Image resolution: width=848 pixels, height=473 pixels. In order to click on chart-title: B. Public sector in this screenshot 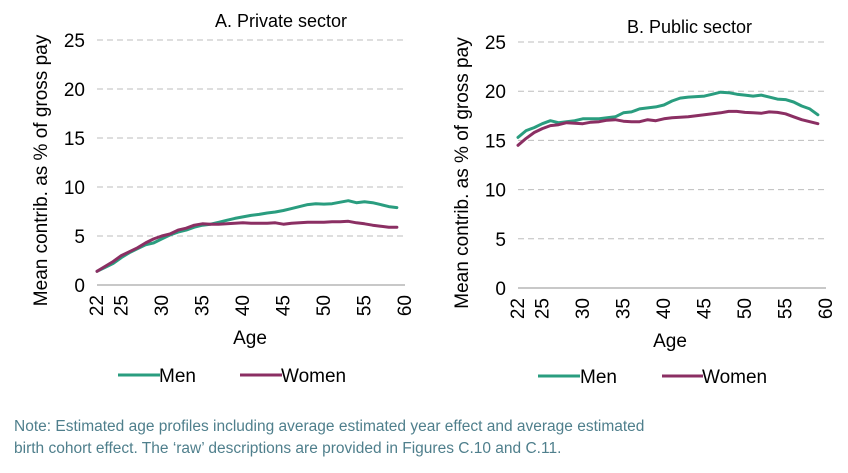, I will do `click(689, 27)`.